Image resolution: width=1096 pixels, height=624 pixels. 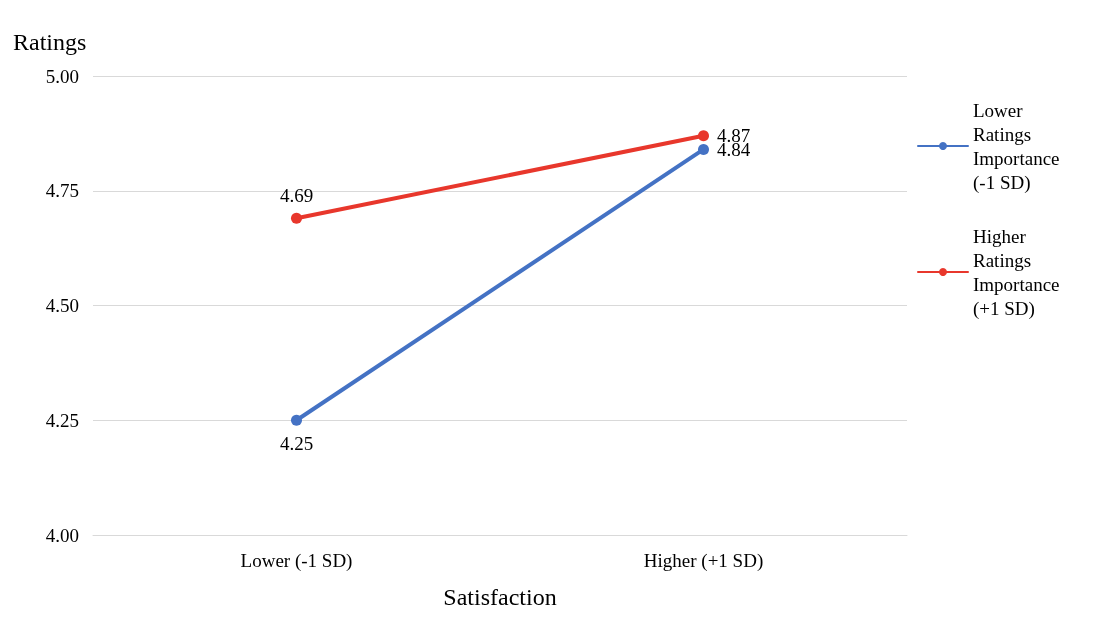 I want to click on legend-label: Lower Ratings Importance (-1 SD), so click(x=1019, y=146).